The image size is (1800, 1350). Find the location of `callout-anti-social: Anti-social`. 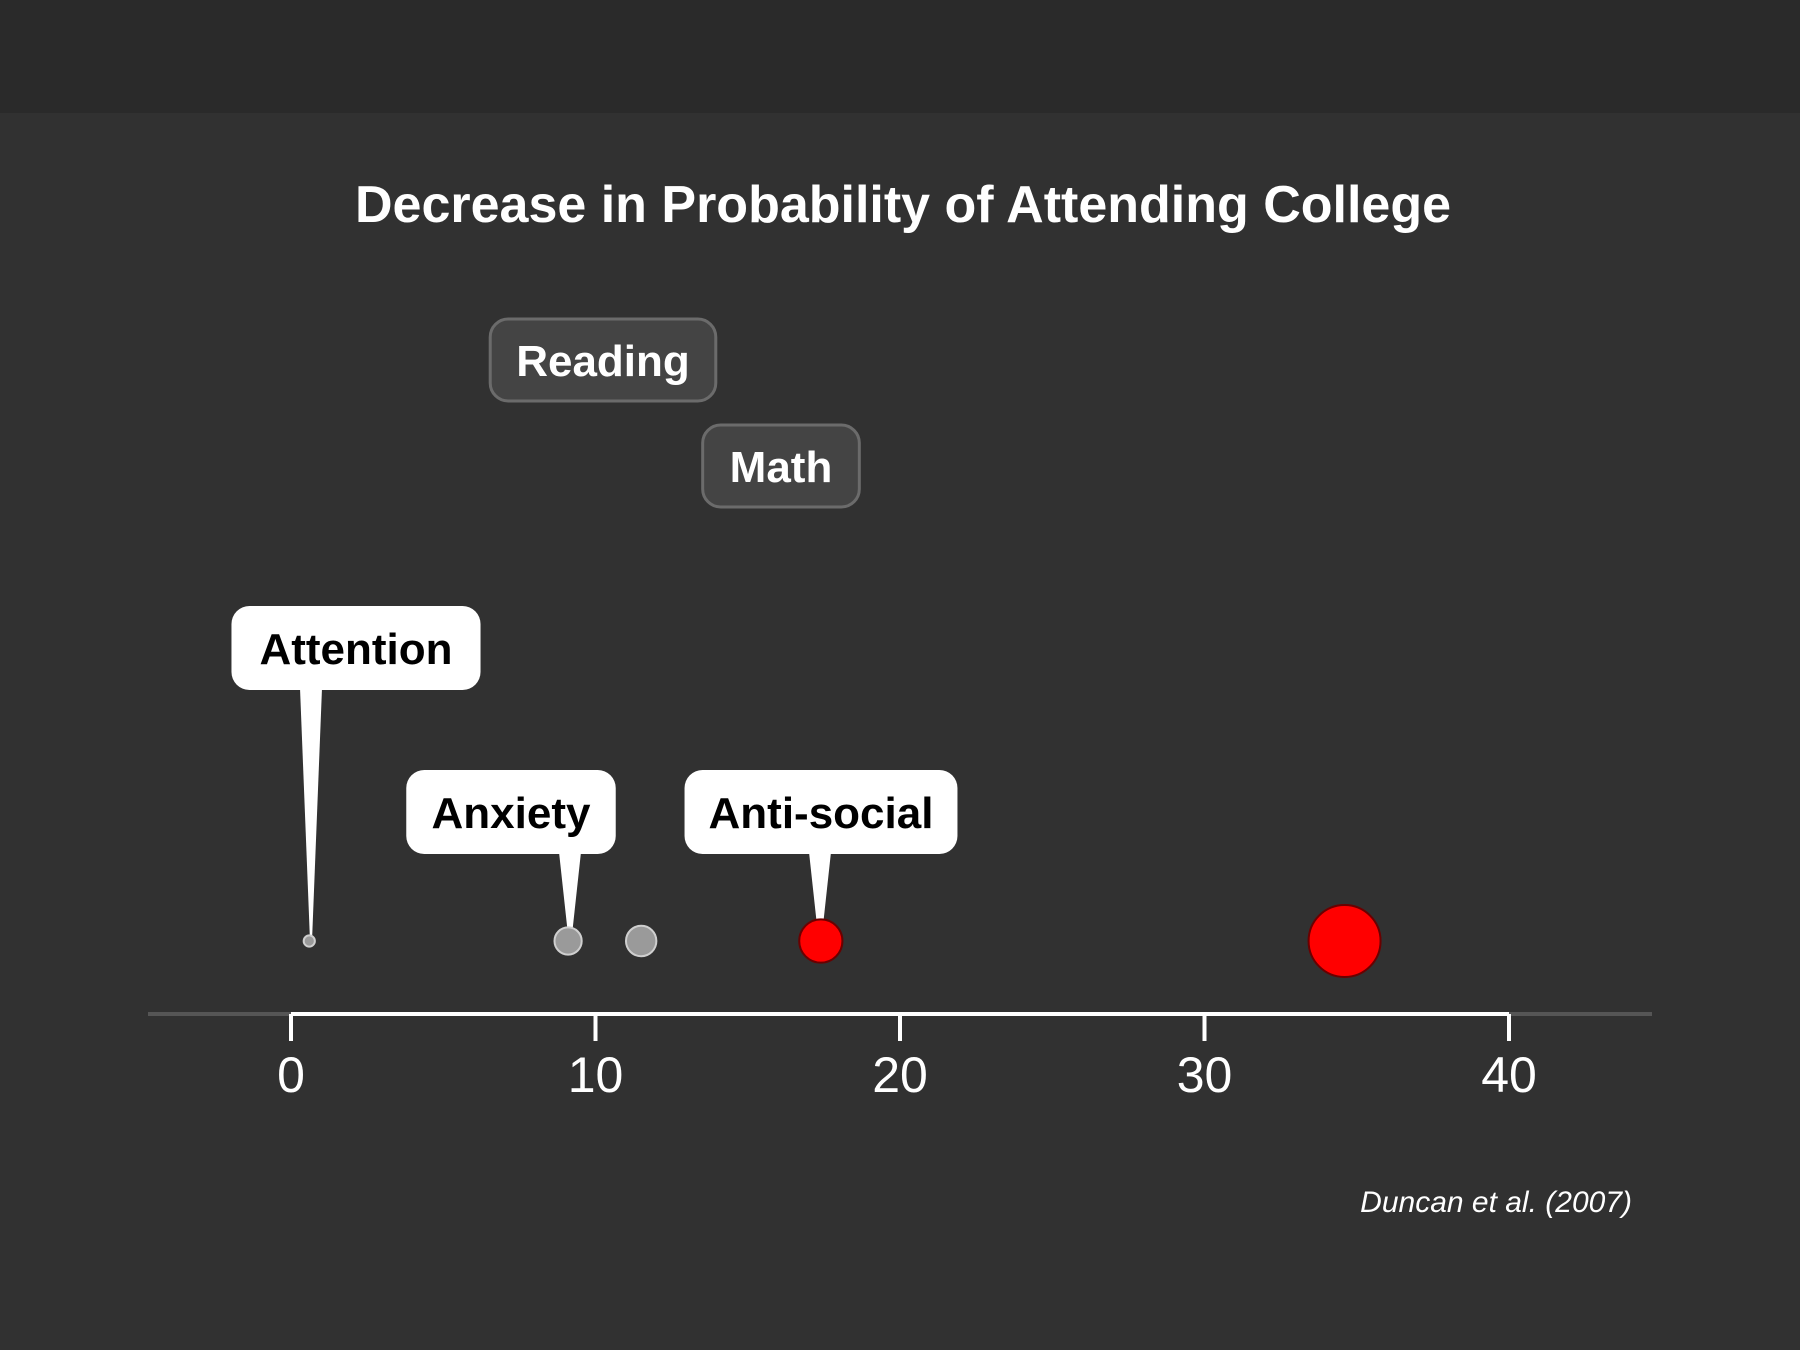

callout-anti-social: Anti-social is located at coordinates (821, 857).